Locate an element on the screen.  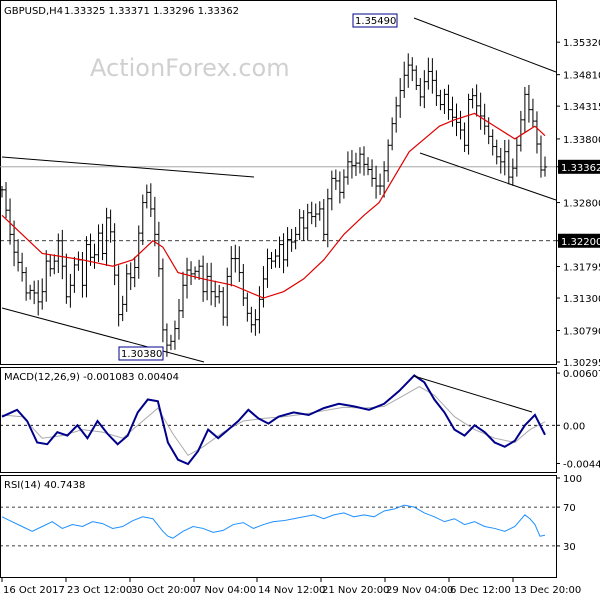
time-tick-label: 29 Nov 04:00 is located at coordinates (419, 590).